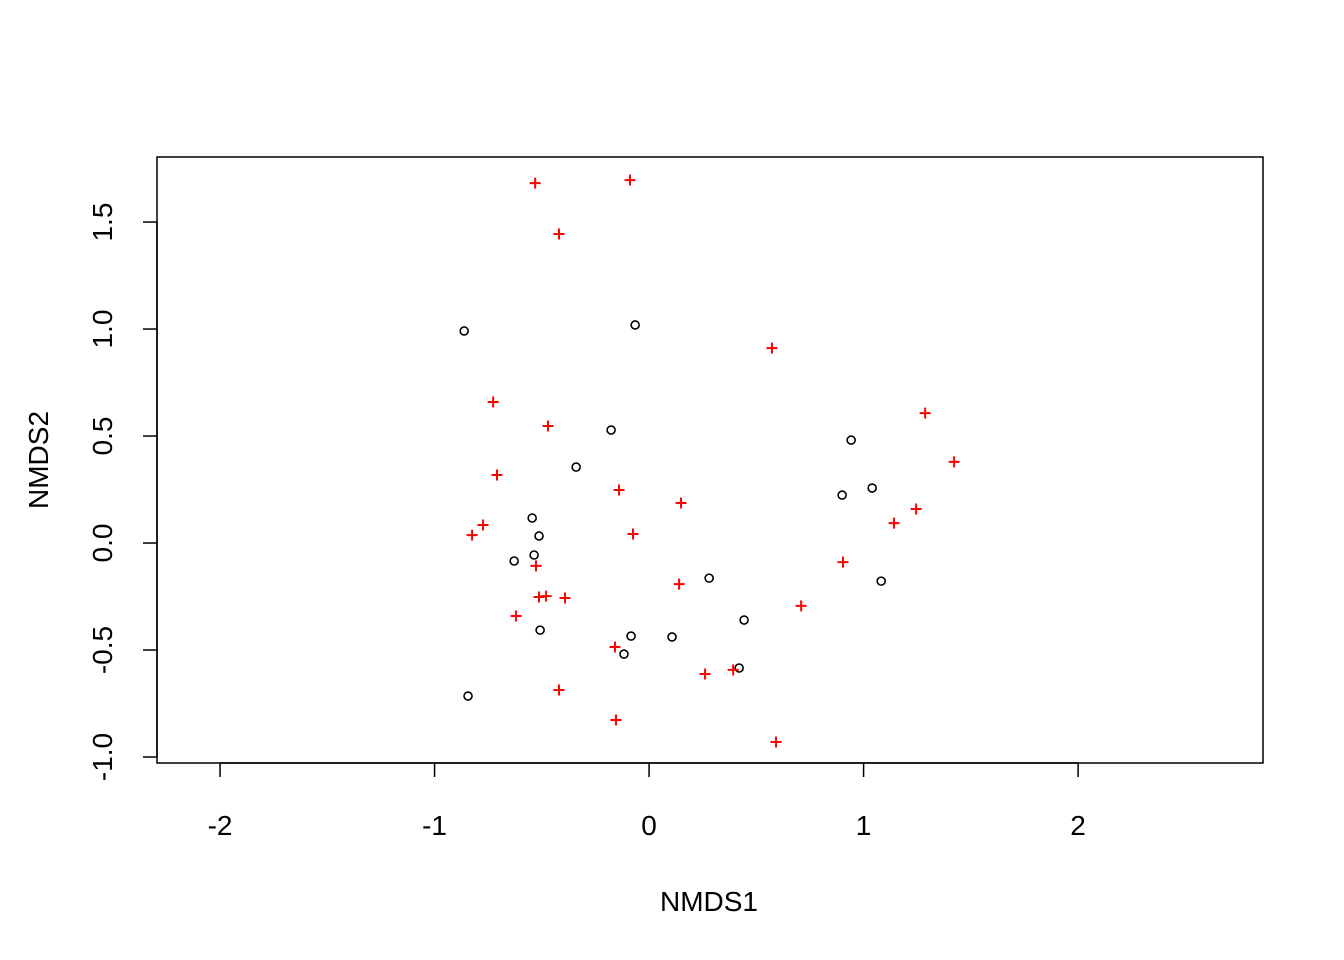  I want to click on x-axis-title: NMDS1, so click(709, 901).